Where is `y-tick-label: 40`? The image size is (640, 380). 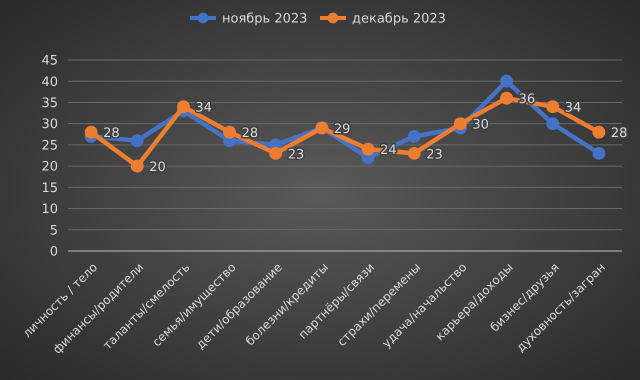
y-tick-label: 40 is located at coordinates (49, 82).